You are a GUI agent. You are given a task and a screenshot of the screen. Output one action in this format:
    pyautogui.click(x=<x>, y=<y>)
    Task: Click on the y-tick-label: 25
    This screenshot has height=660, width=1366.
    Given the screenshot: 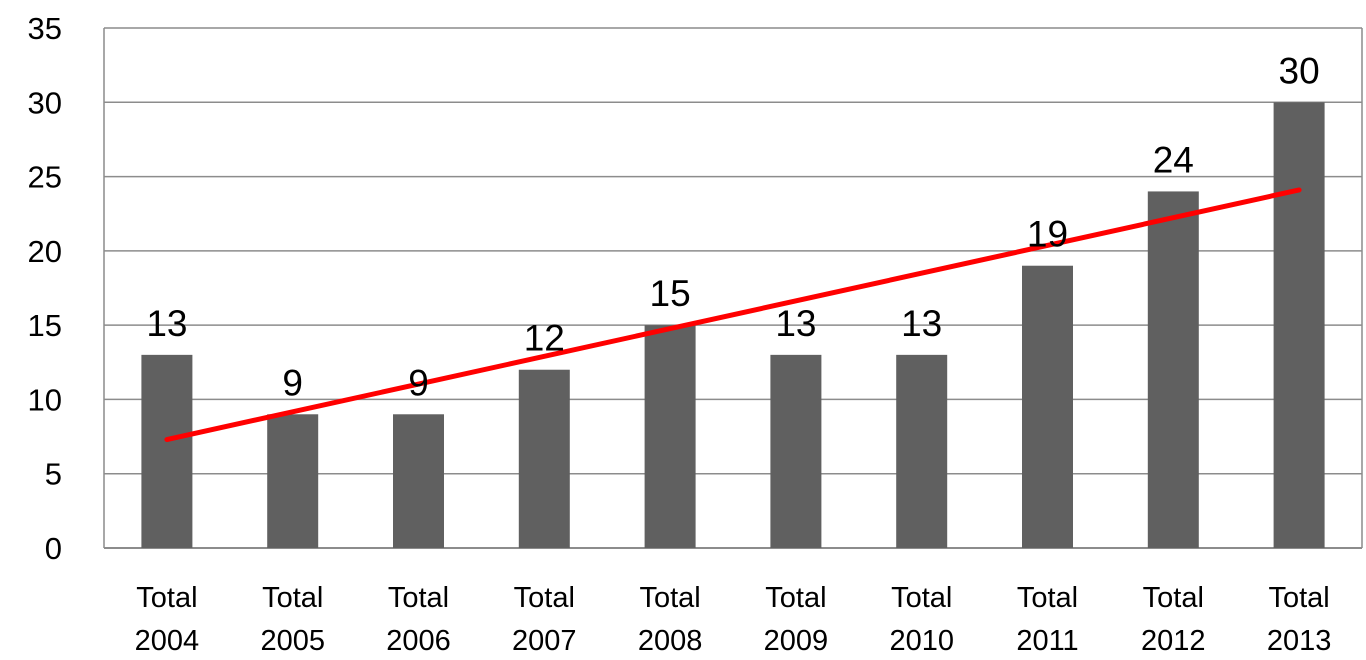 What is the action you would take?
    pyautogui.click(x=45, y=177)
    